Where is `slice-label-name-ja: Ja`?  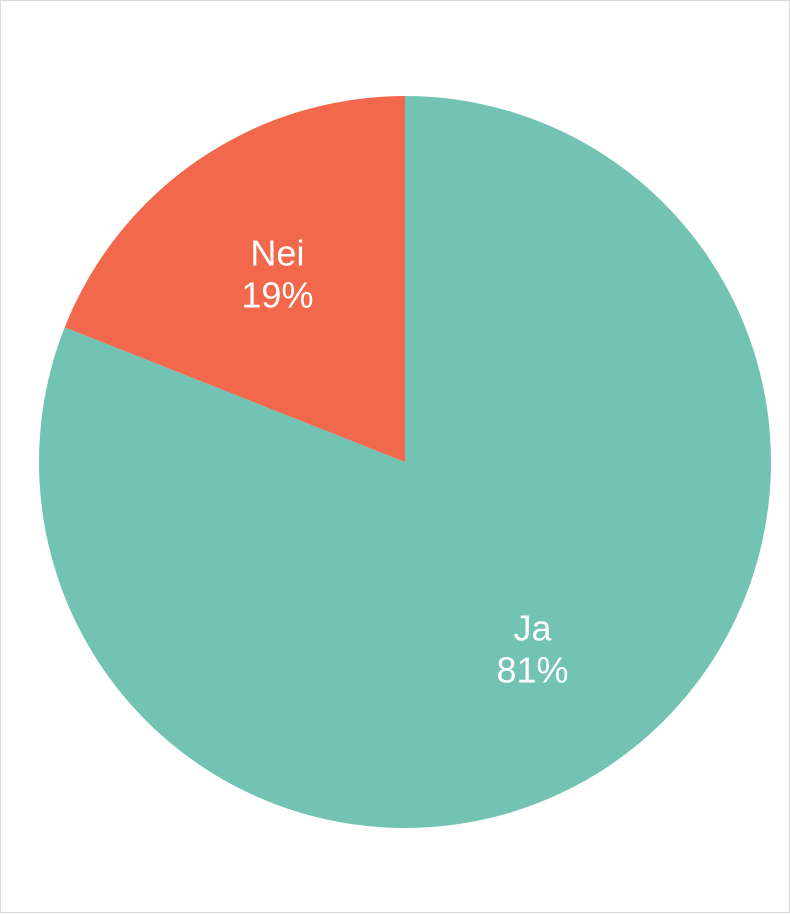
slice-label-name-ja: Ja is located at coordinates (533, 628).